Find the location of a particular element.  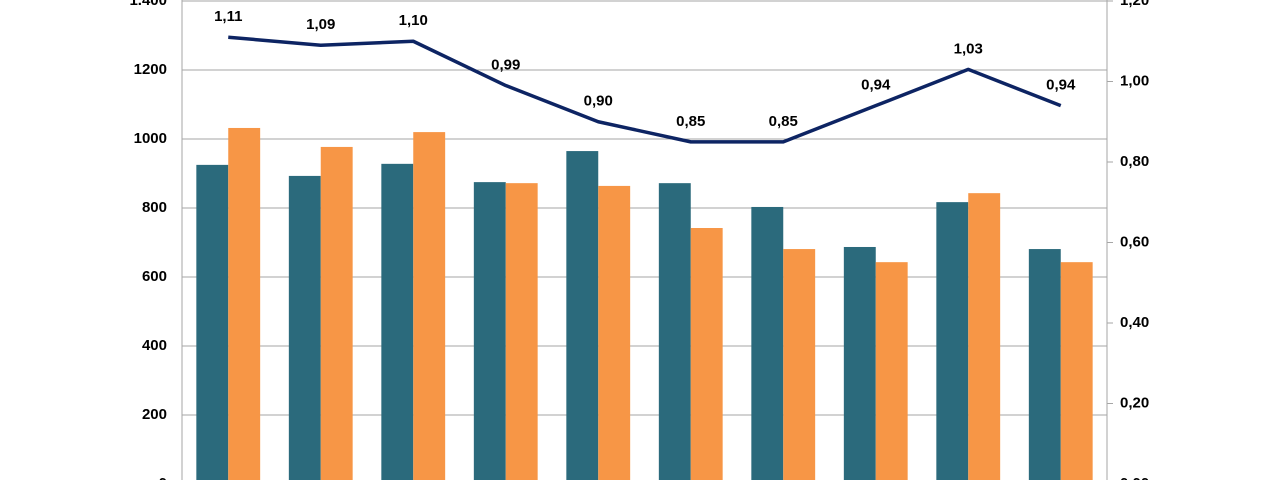

y-tick-label: 1200 is located at coordinates (150, 69).